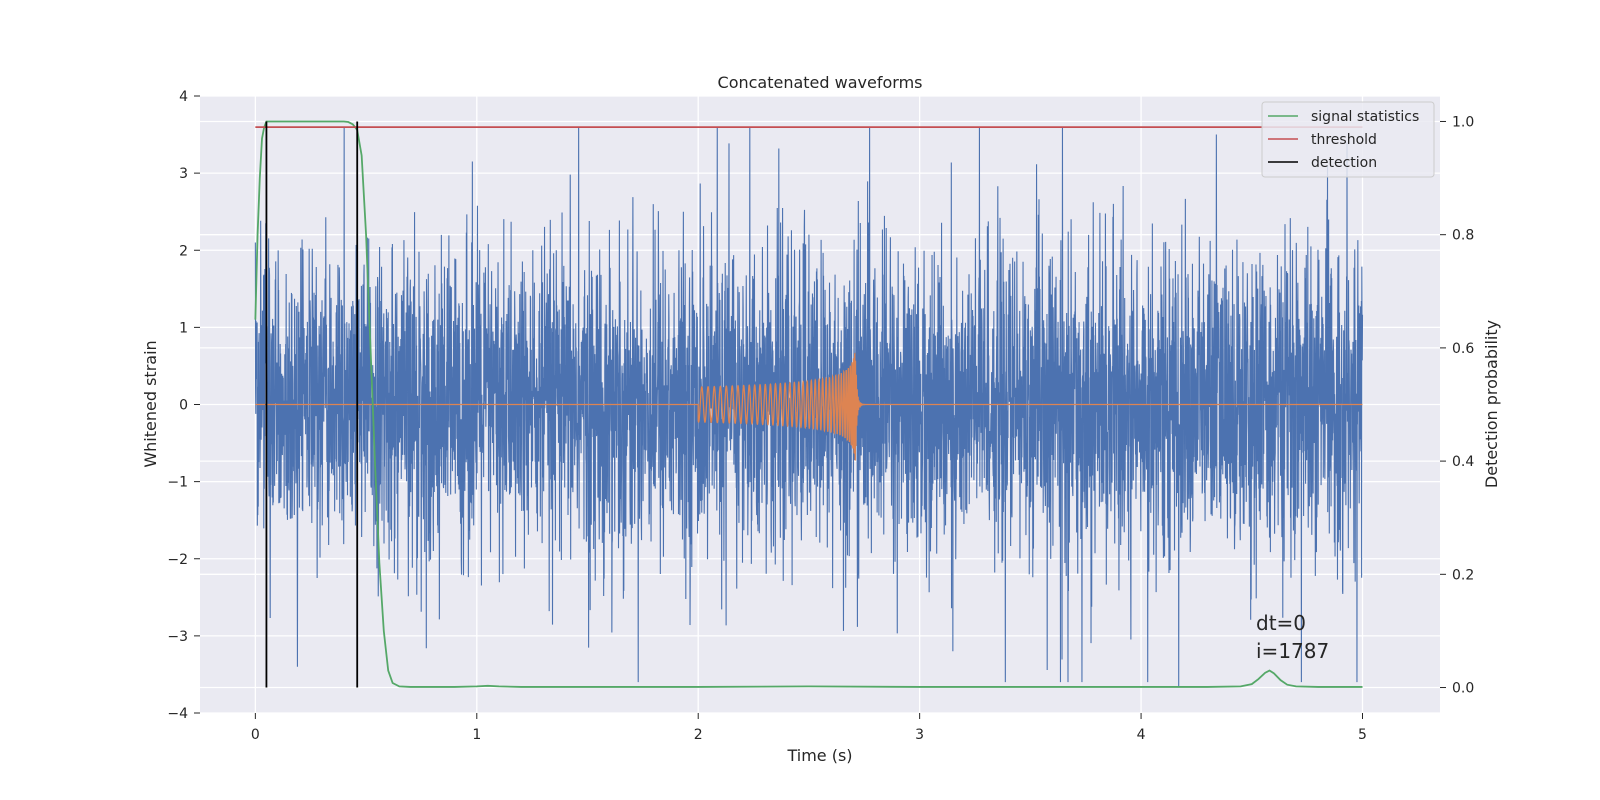 Image resolution: width=1600 pixels, height=800 pixels. I want to click on x-tick-label-3: 3, so click(919, 735).